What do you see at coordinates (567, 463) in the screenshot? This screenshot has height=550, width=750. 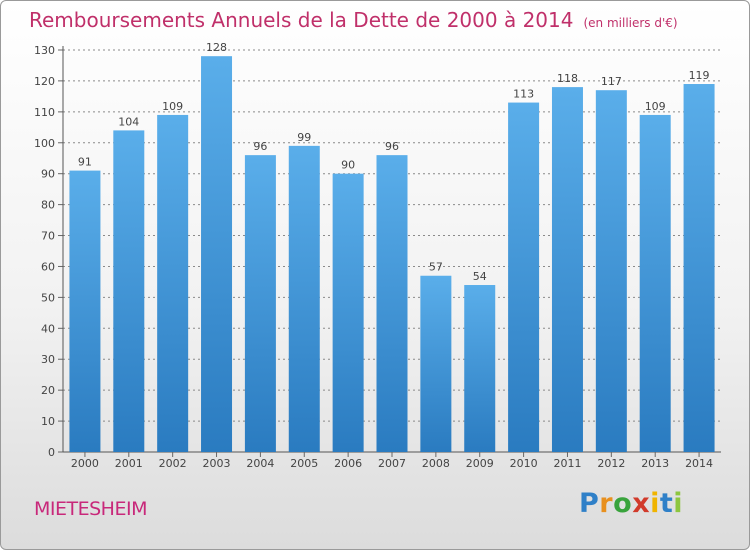 I see `x-tick-label: 2011` at bounding box center [567, 463].